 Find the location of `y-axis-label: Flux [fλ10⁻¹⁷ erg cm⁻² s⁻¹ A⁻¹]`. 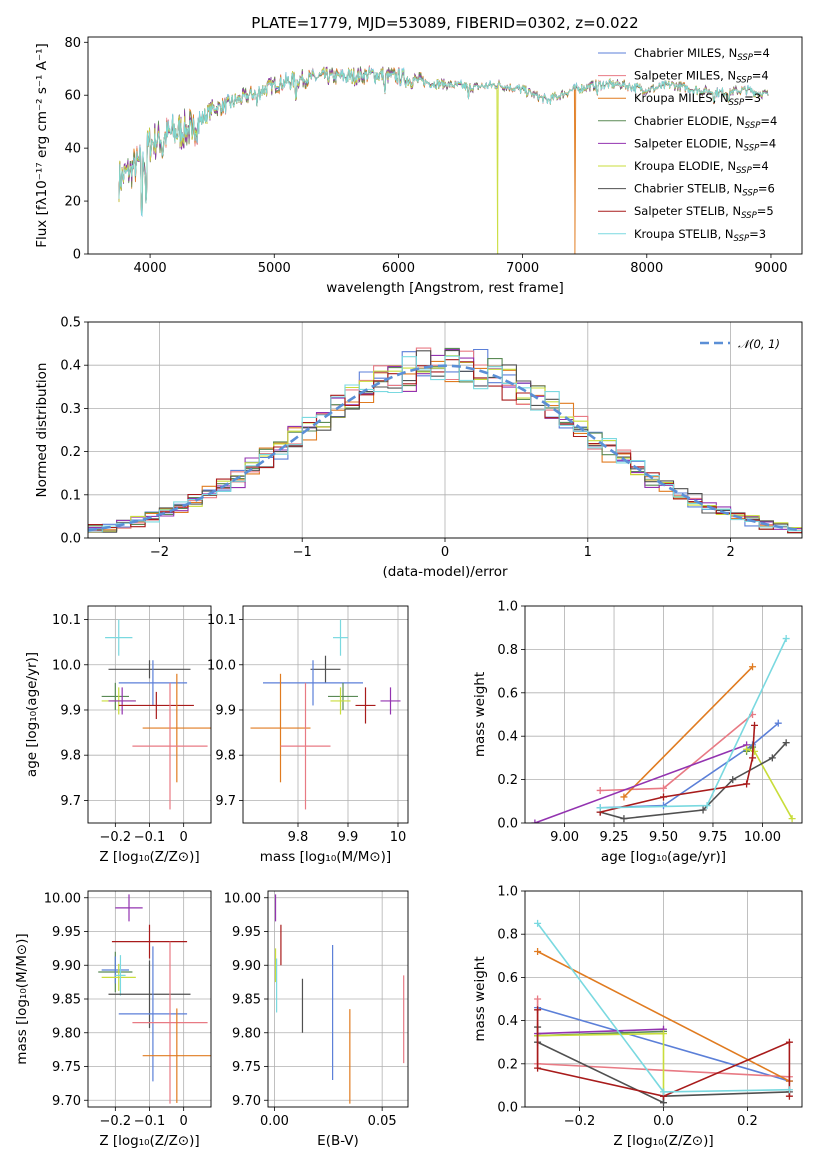

y-axis-label: Flux [fλ10⁻¹⁷ erg cm⁻² s⁻¹ A⁻¹] is located at coordinates (42, 145).